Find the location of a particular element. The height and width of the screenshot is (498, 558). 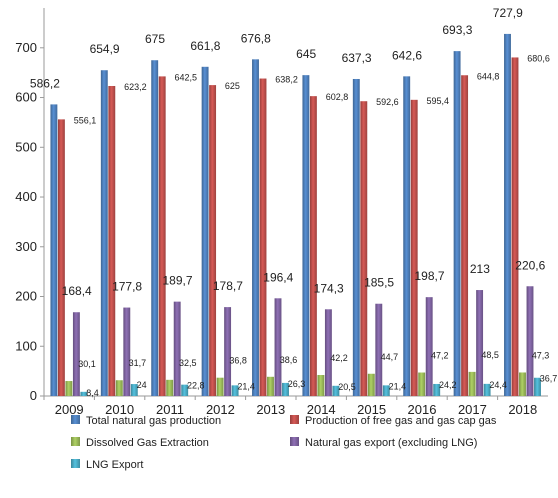

bar-value-label: 24,2 is located at coordinates (448, 385).